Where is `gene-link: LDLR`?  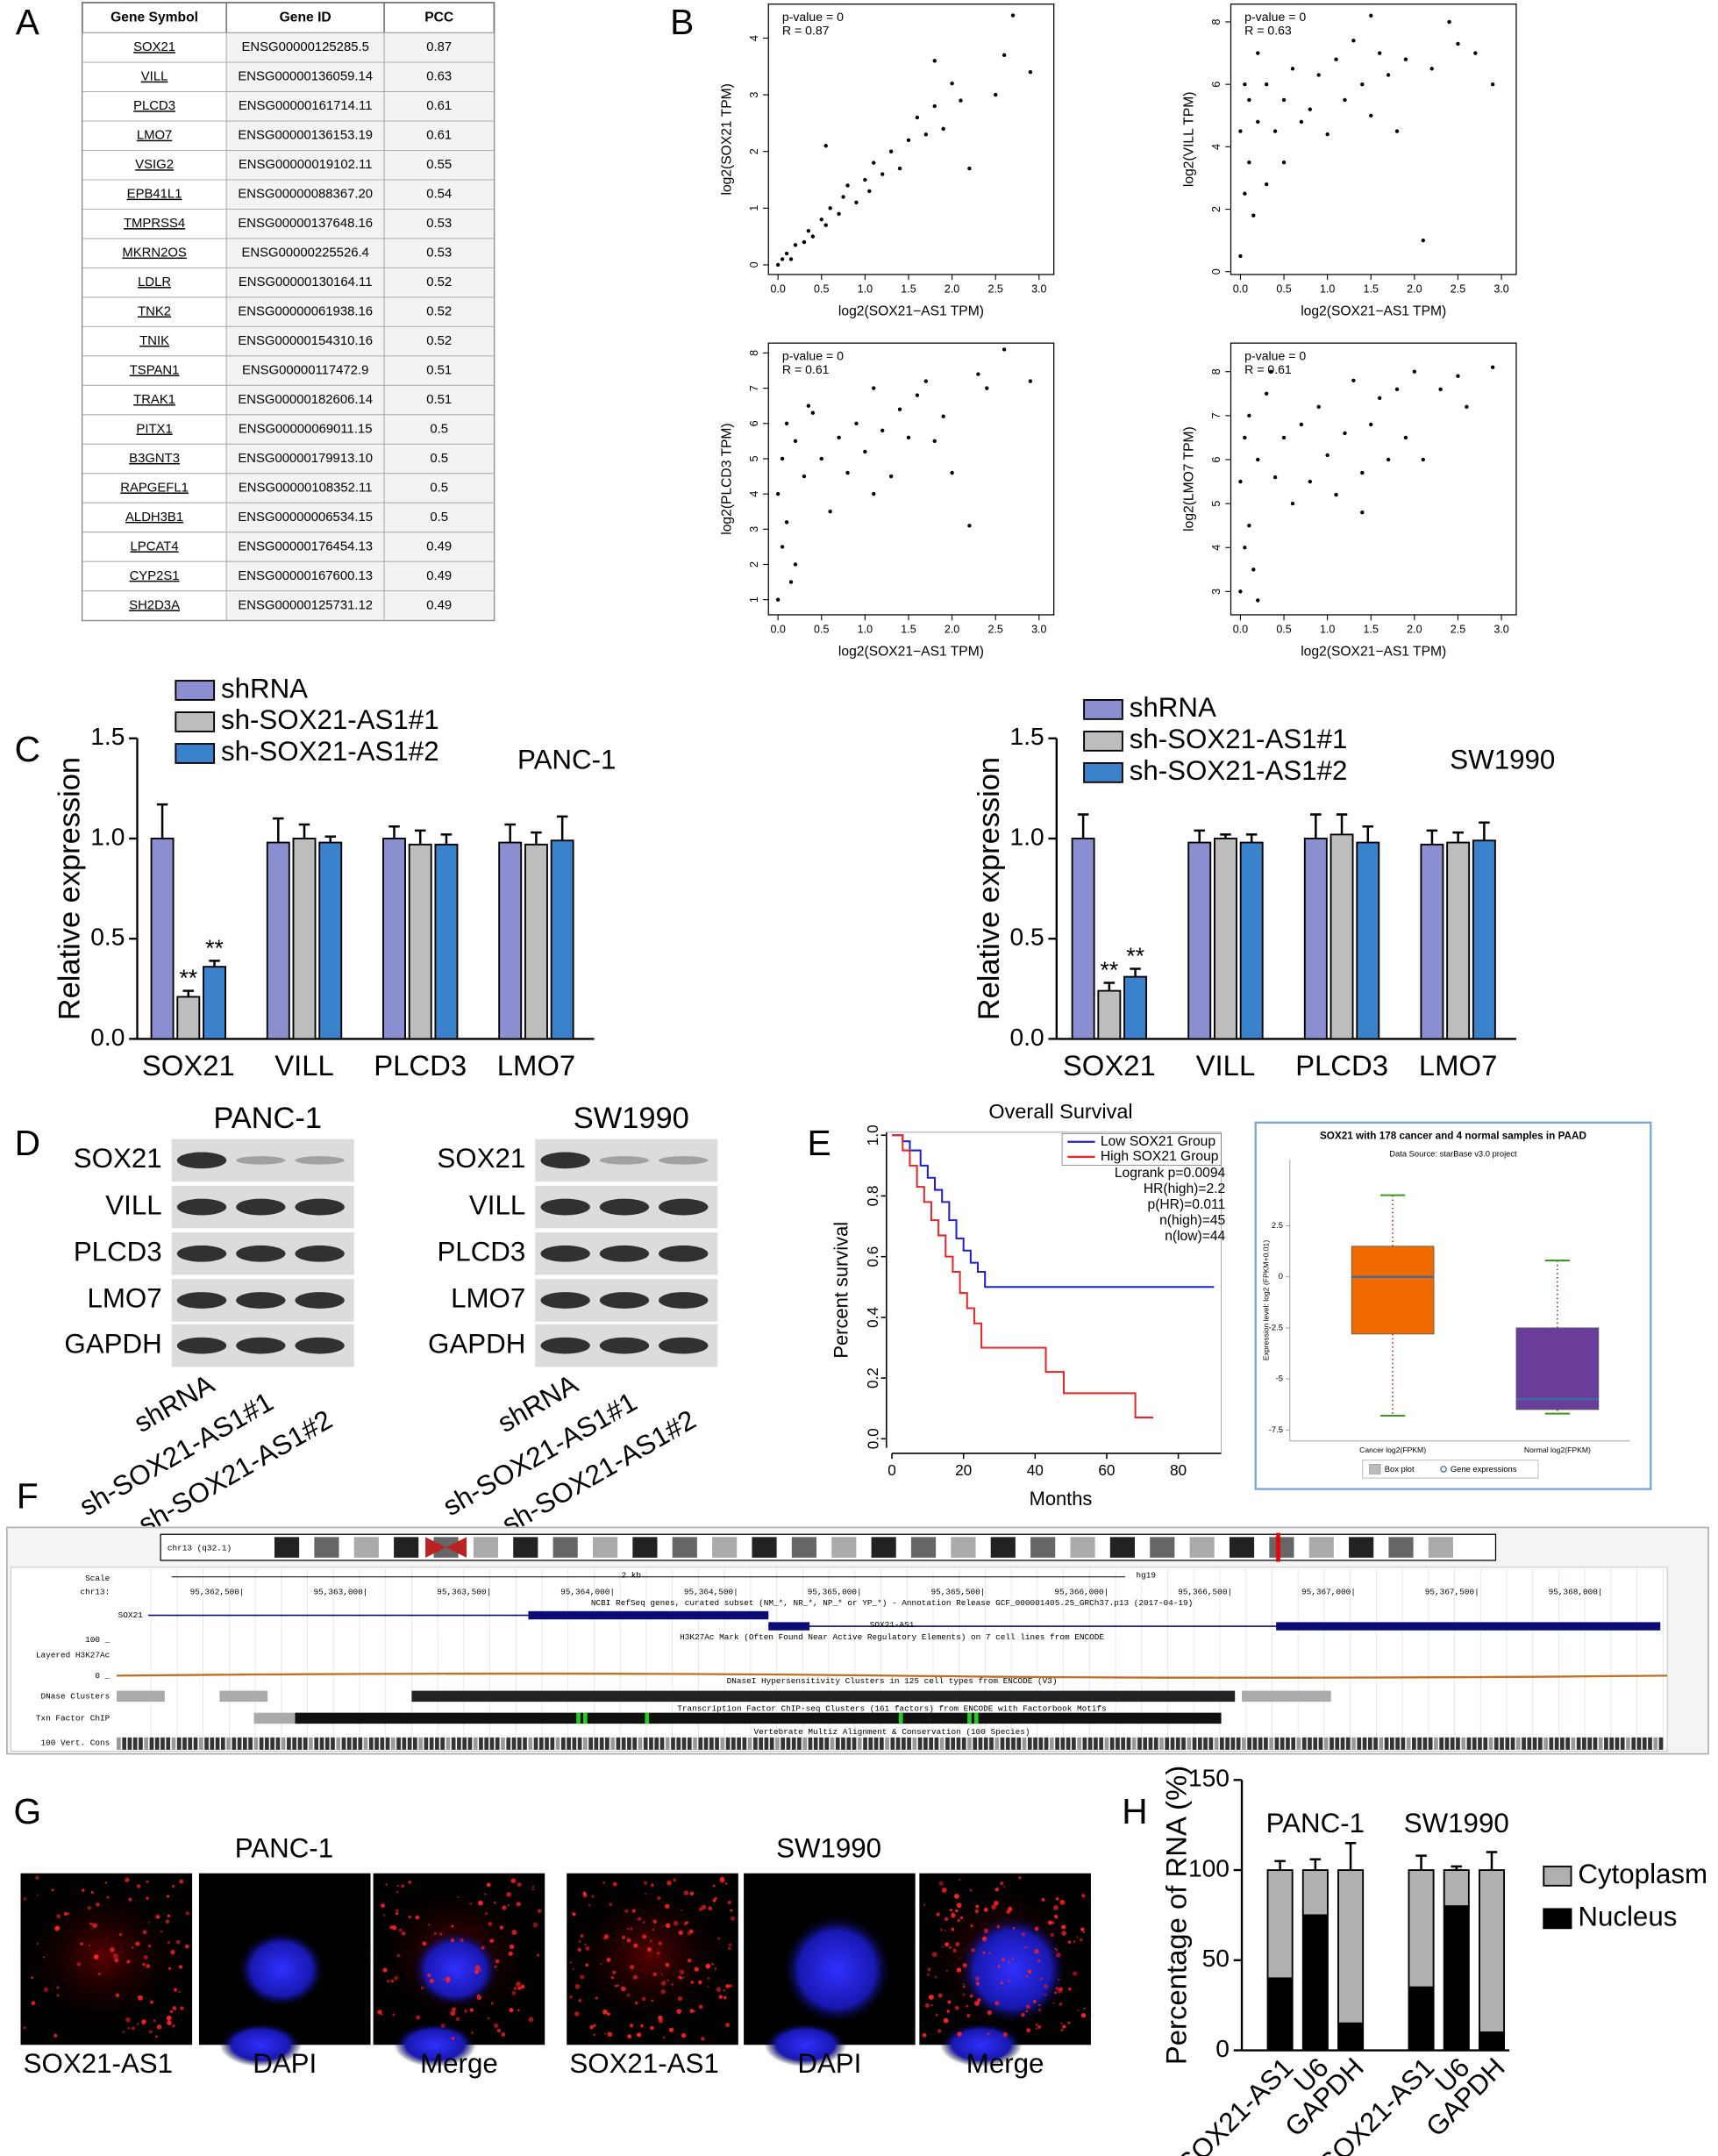
gene-link: LDLR is located at coordinates (154, 282).